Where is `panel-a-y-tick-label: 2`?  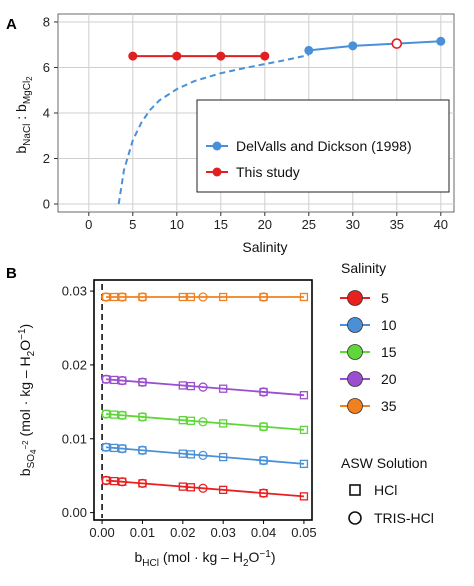 panel-a-y-tick-label: 2 is located at coordinates (46, 158).